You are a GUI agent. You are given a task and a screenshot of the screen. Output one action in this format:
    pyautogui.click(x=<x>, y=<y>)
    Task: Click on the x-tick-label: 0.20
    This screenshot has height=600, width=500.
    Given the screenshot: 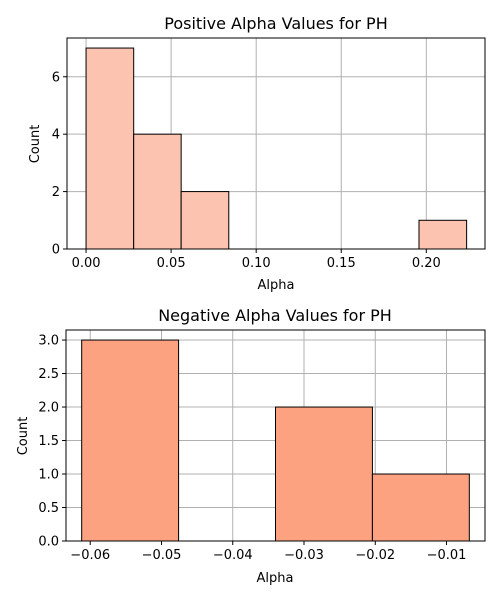 What is the action you would take?
    pyautogui.click(x=426, y=263)
    